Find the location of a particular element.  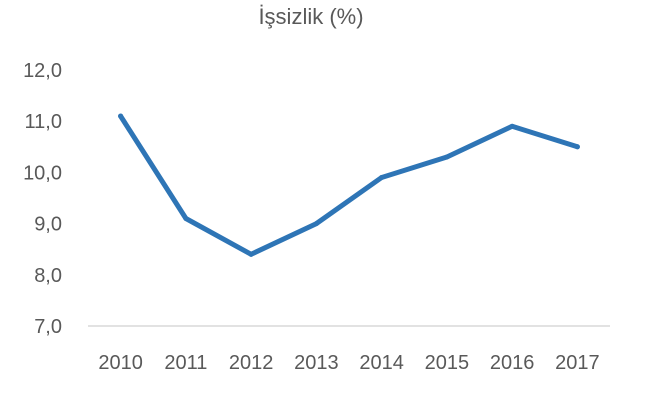

y-tick-label: 7,0 is located at coordinates (48, 327).